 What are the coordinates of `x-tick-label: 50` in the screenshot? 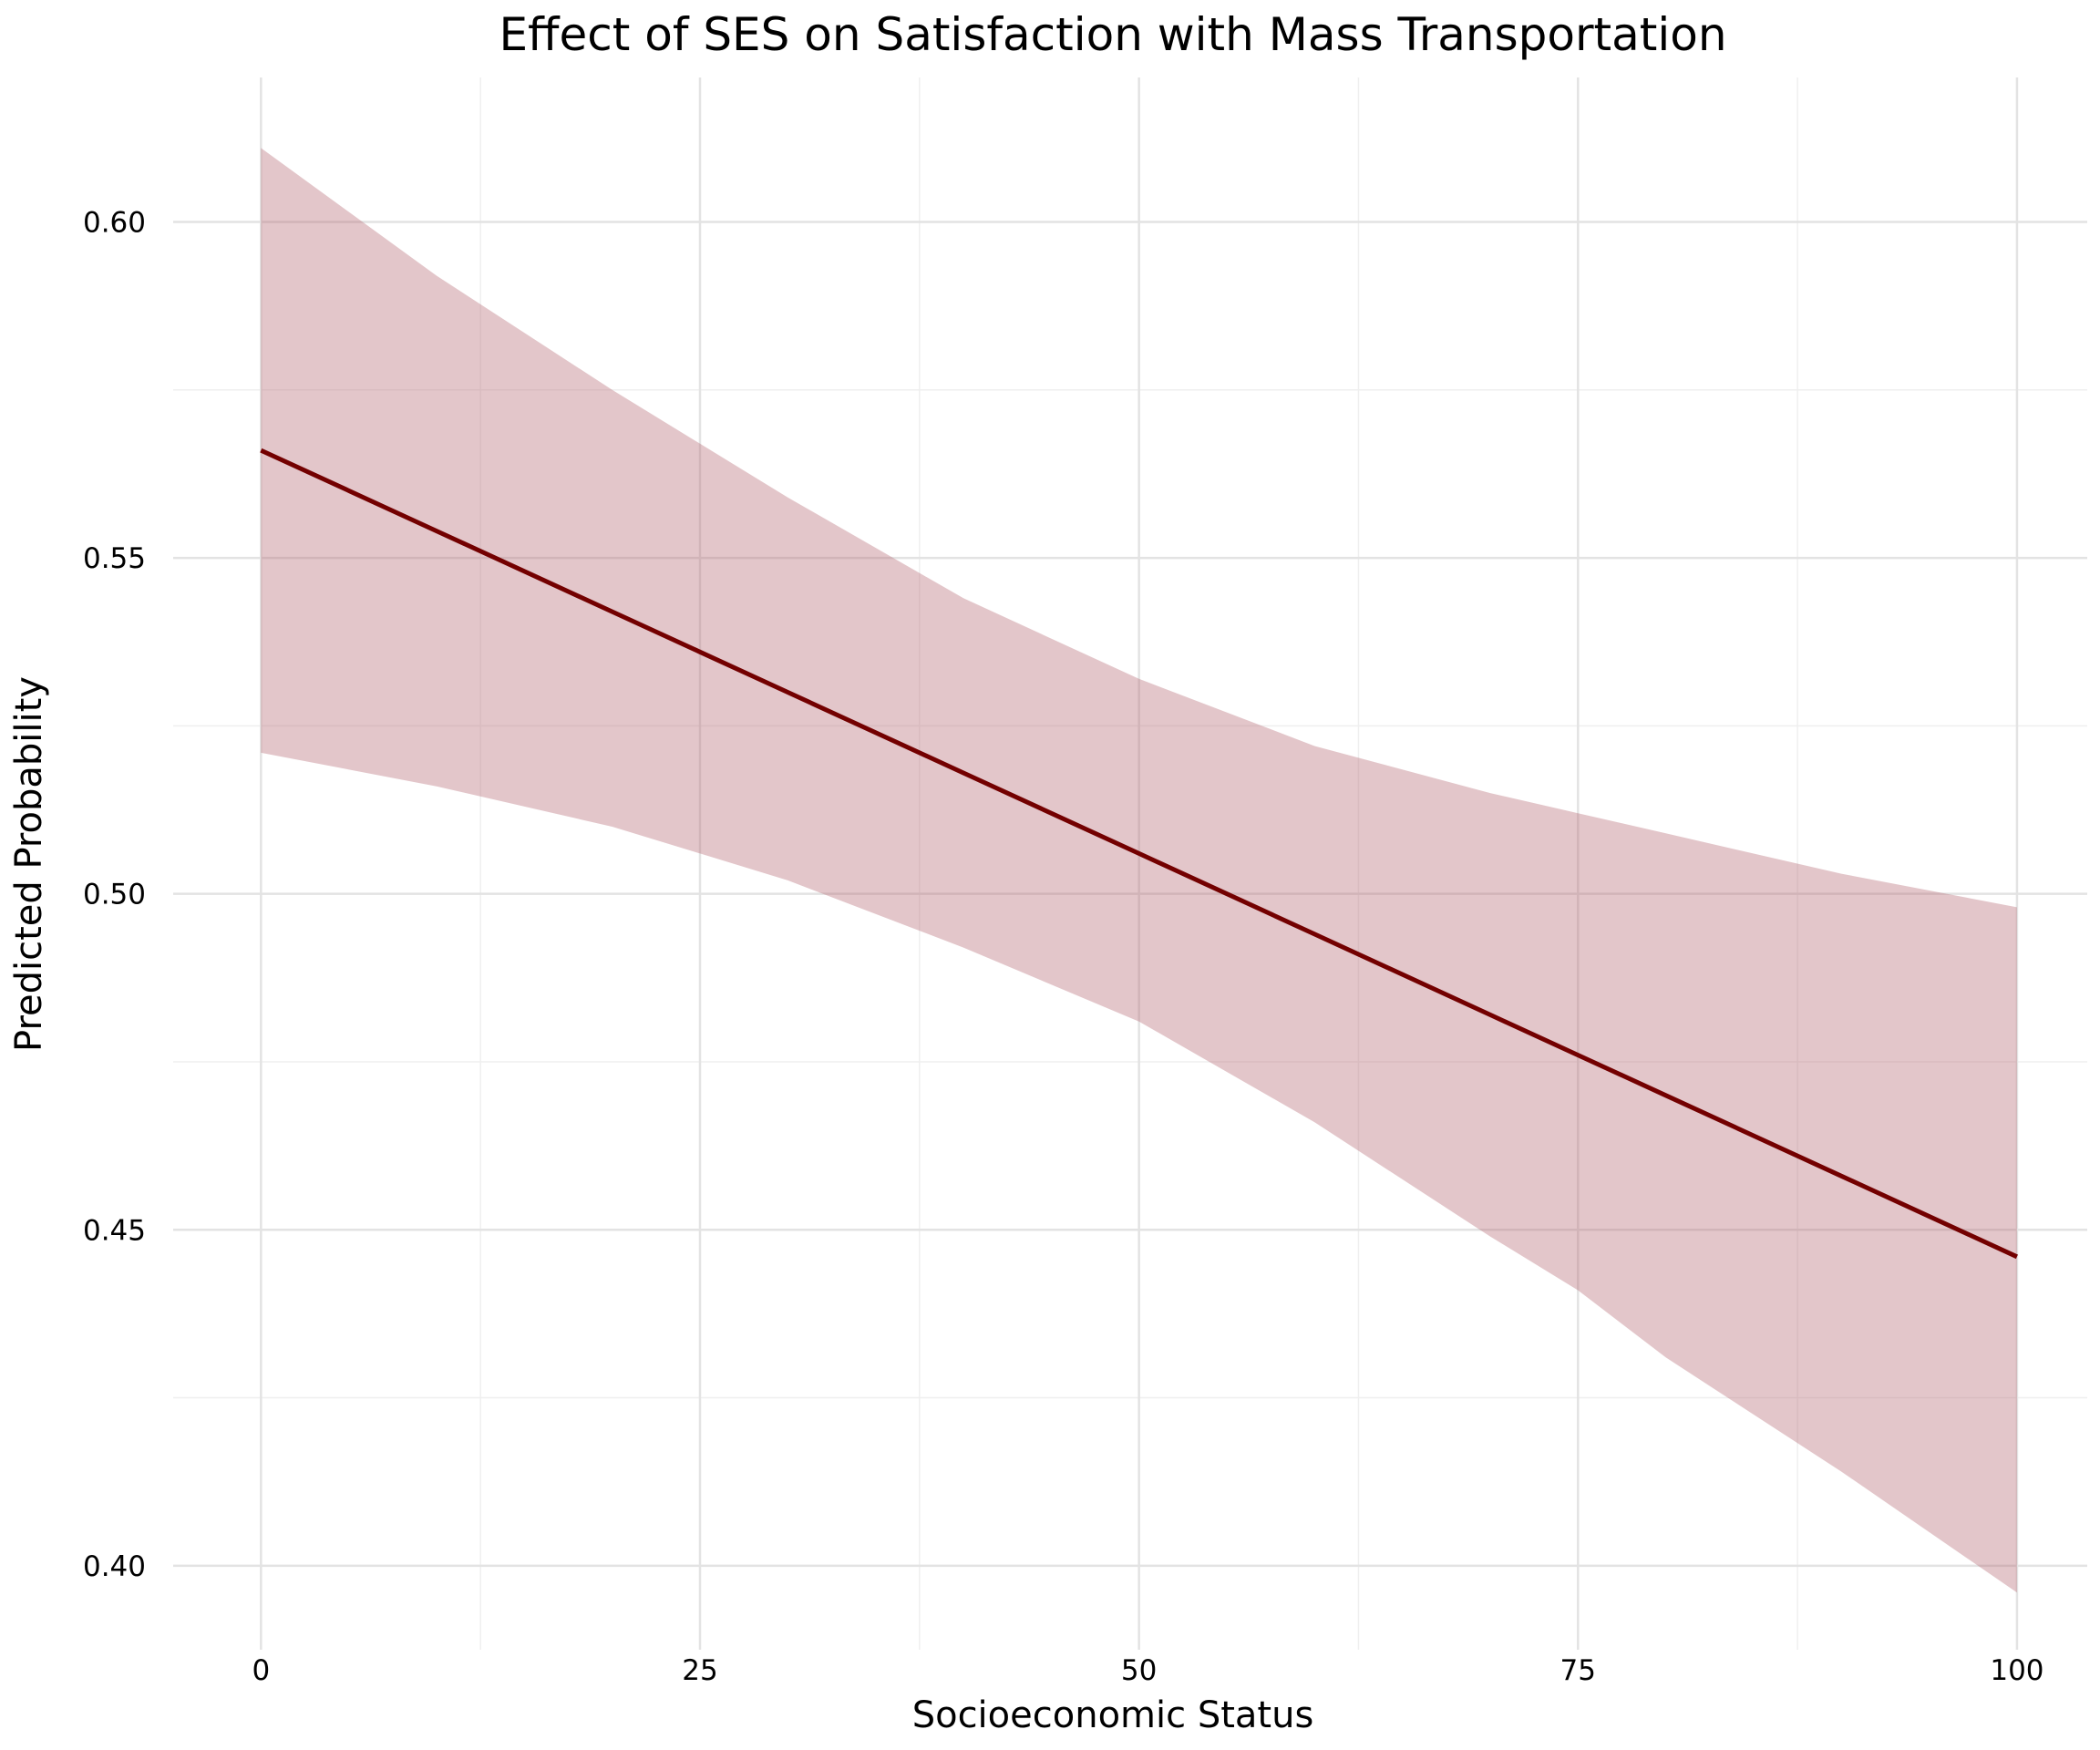 It's located at (1139, 1671).